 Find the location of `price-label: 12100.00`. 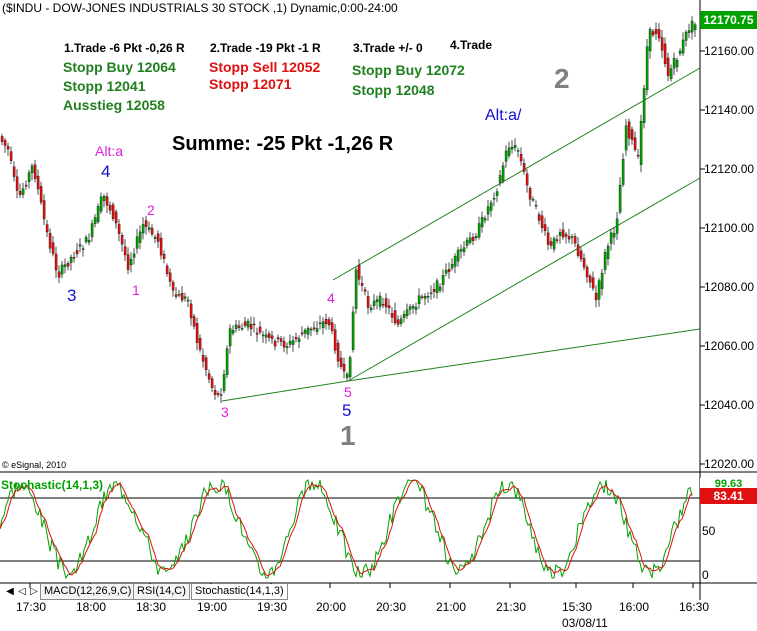

price-label: 12100.00 is located at coordinates (729, 228).